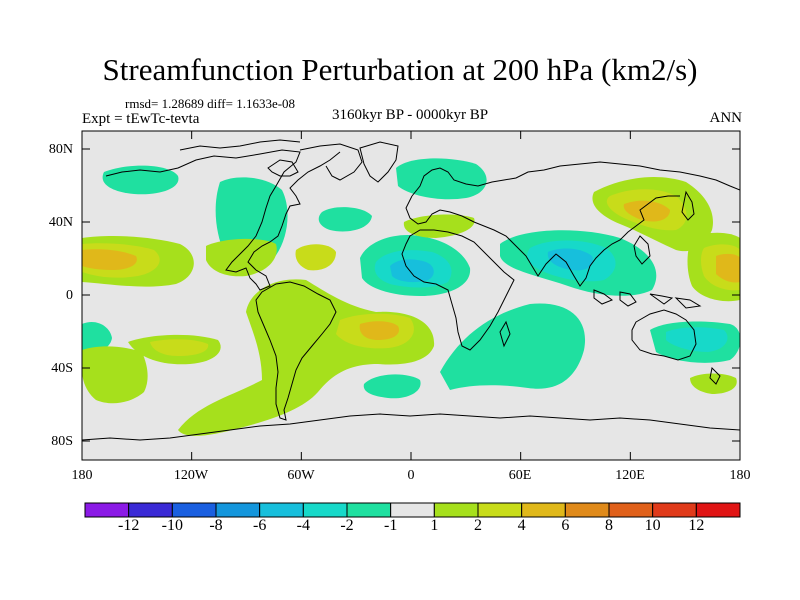  Describe the element at coordinates (478, 525) in the screenshot. I see `colorbar-label: 2` at that location.